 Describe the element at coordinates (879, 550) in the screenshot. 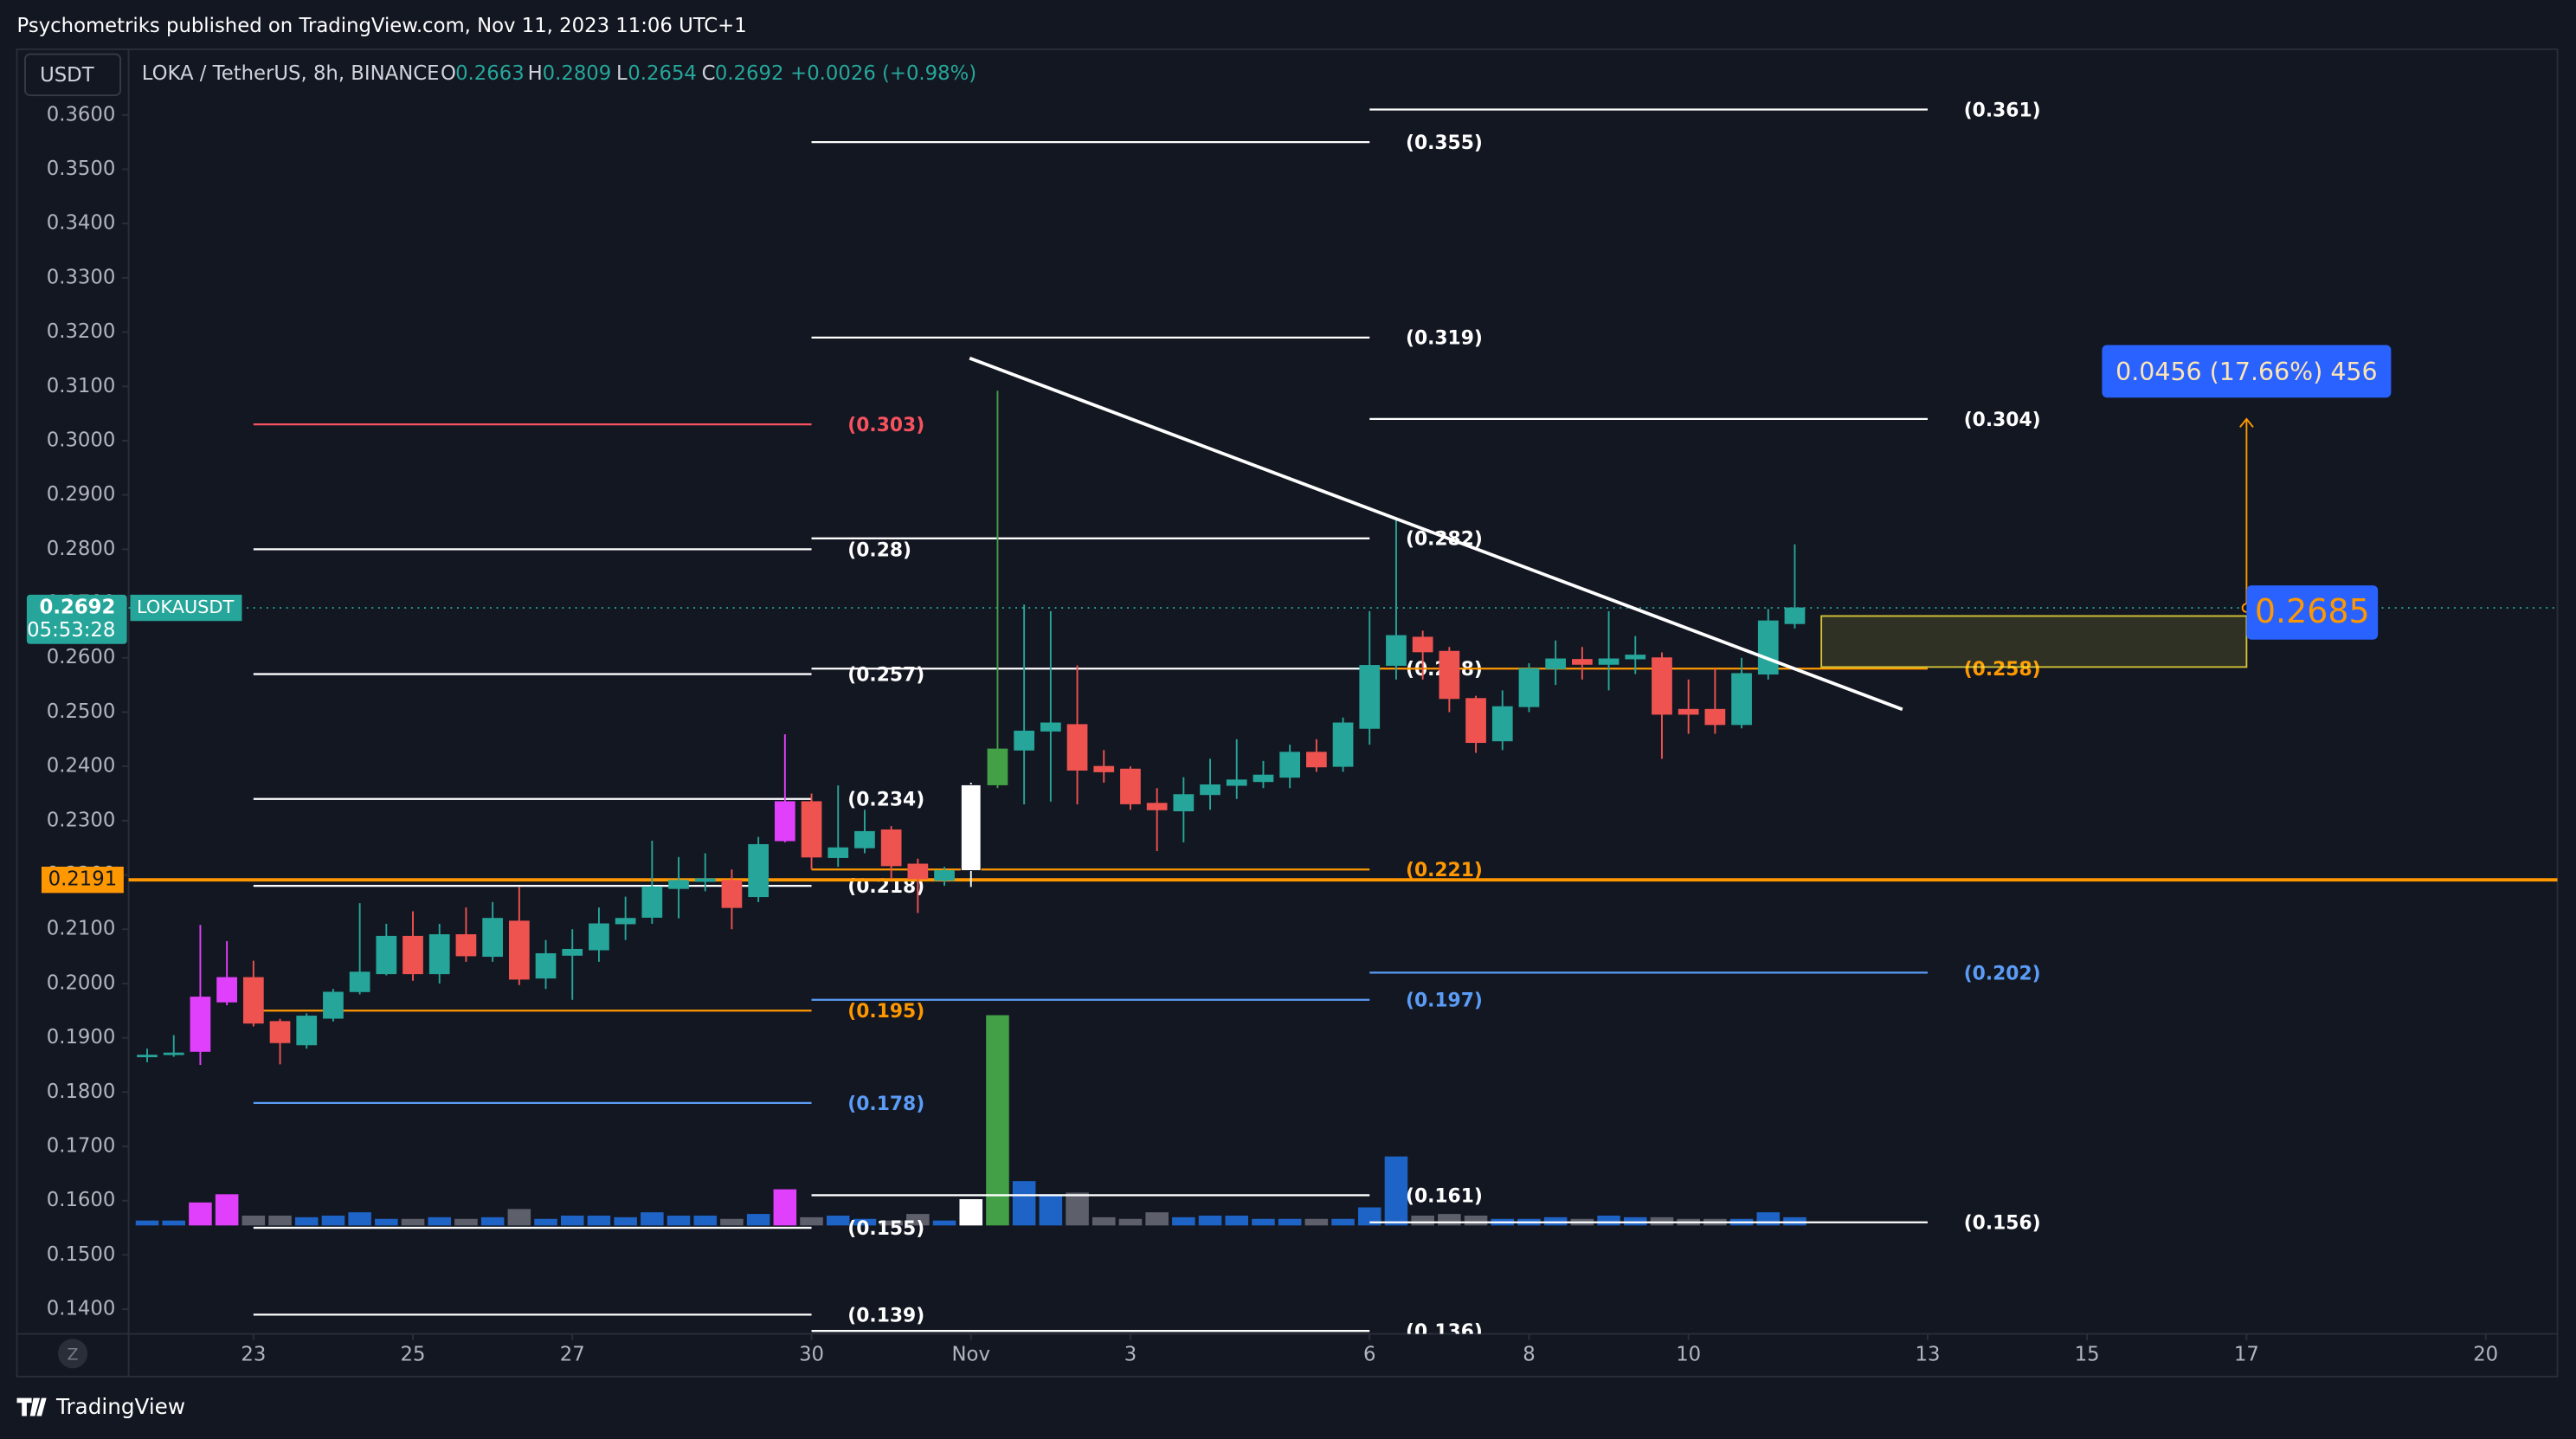

I see `level-label: (0.28)` at that location.